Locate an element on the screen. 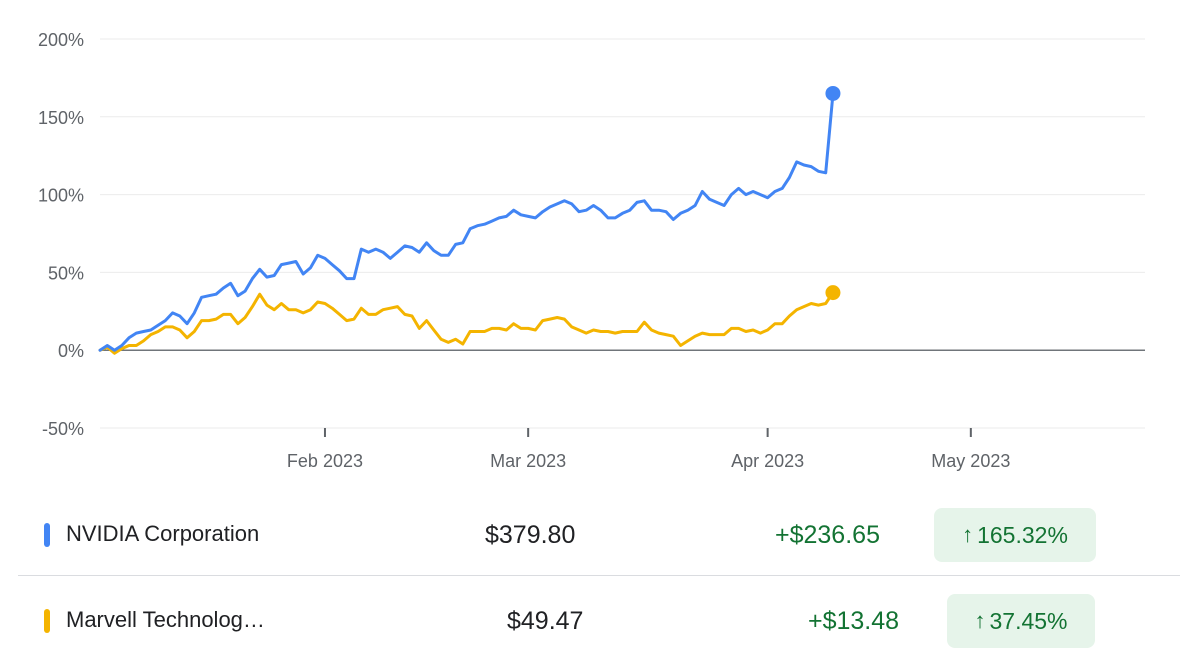 The height and width of the screenshot is (663, 1200). y-tick-label: 200% is located at coordinates (61, 40).